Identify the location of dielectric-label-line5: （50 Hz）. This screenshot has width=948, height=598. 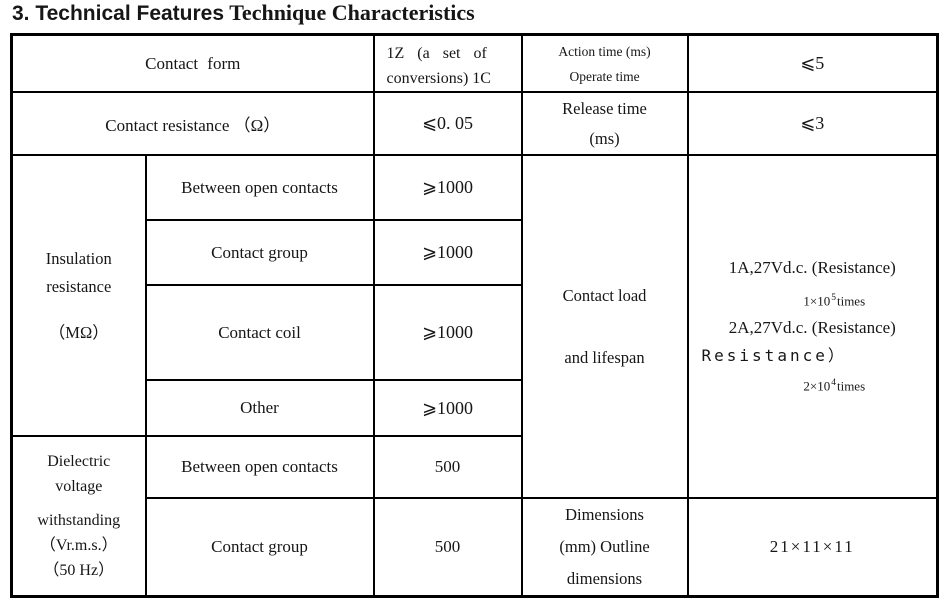
(79, 570).